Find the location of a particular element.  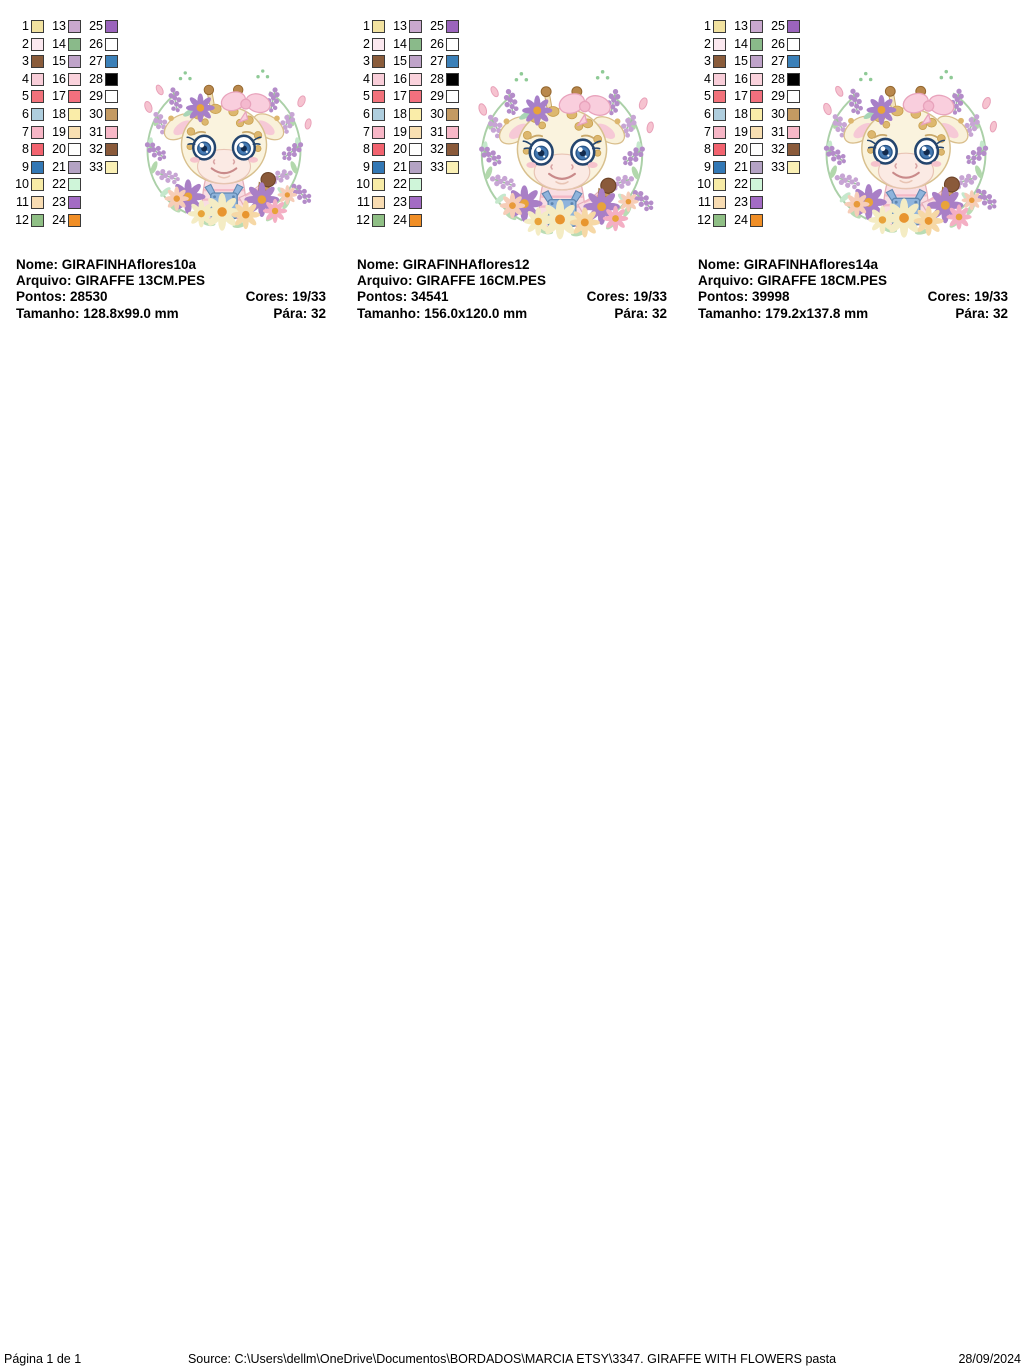

size-stops-line: Tamanho: 156.0x120.0 mm Pára: 32 is located at coordinates (512, 314).